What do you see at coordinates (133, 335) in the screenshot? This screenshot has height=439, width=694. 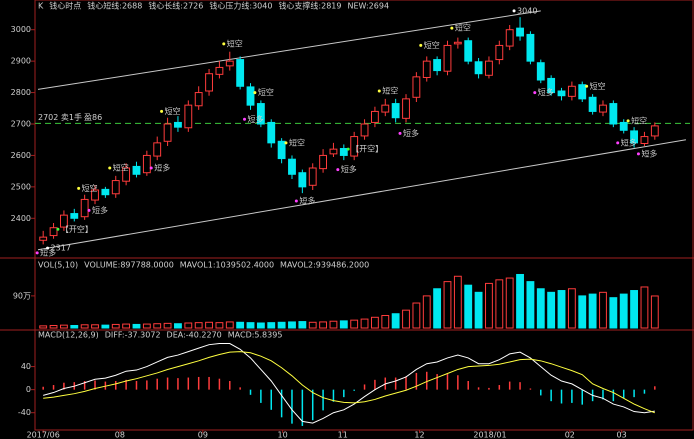 I see `header-text: DIFF:-37.3072` at bounding box center [133, 335].